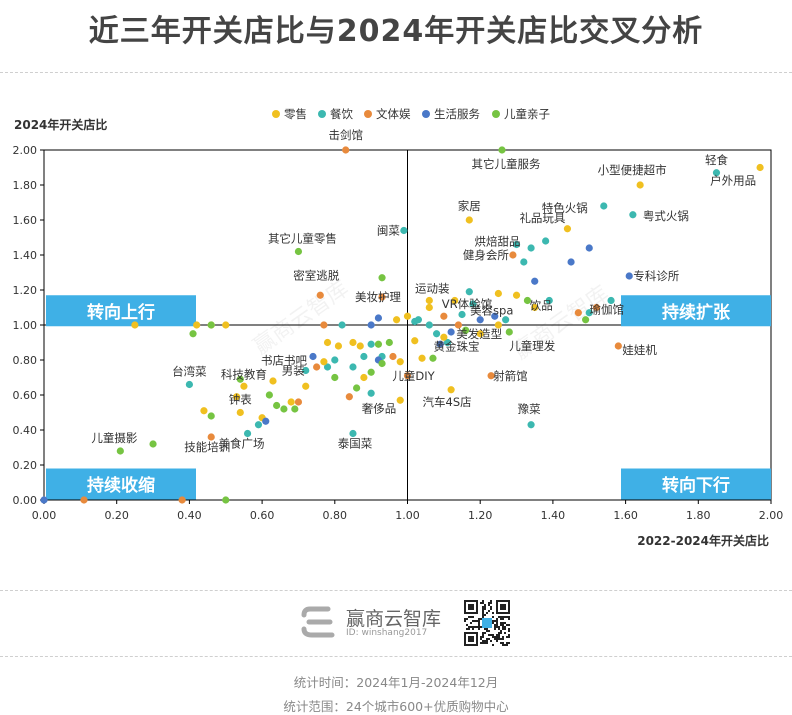 The width and height of the screenshot is (792, 715). Describe the element at coordinates (242, 444) in the screenshot. I see `point-label: 美食广场` at that location.